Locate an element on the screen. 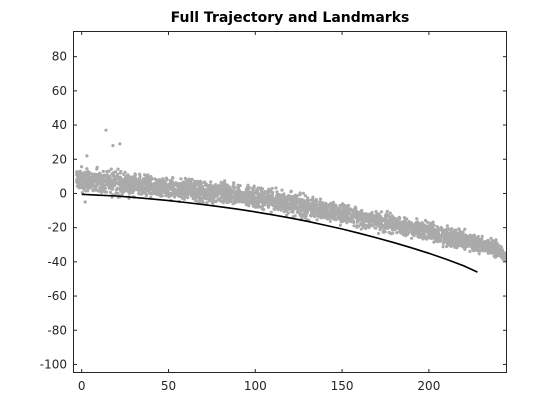  y-tick-label: 40 is located at coordinates (59, 125).